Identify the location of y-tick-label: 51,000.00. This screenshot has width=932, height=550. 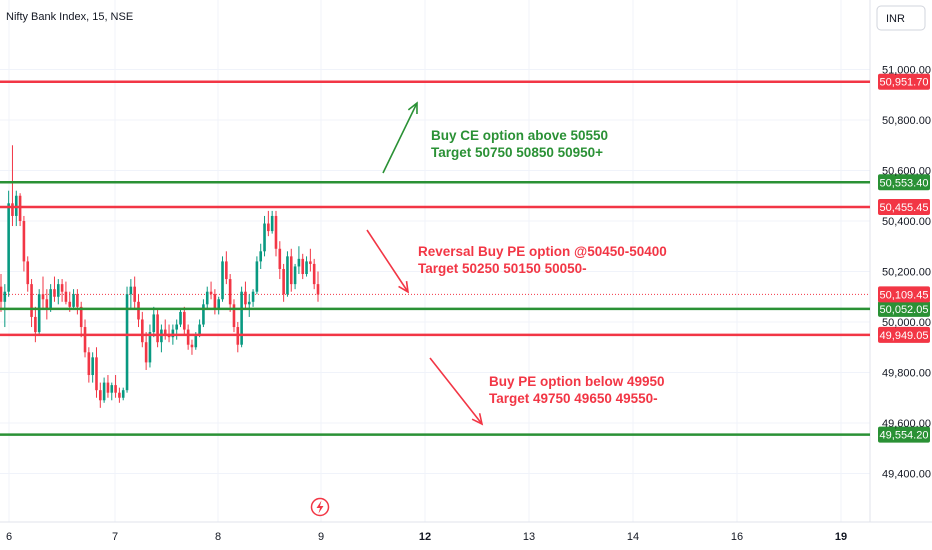
(906, 71).